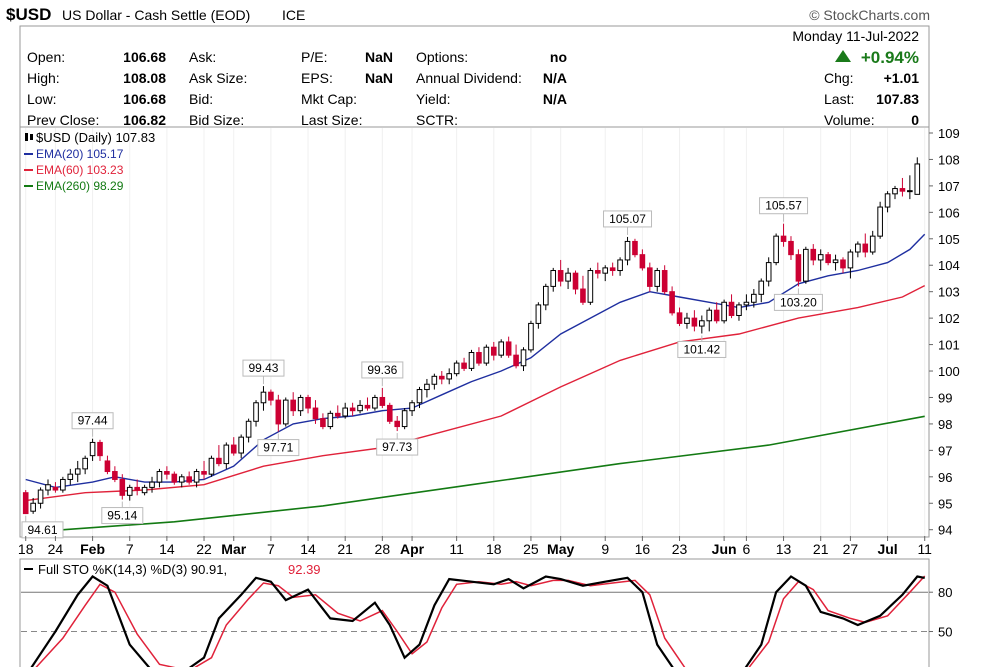 This screenshot has height=667, width=1000. Describe the element at coordinates (821, 549) in the screenshot. I see `date-tick-label: 21` at that location.